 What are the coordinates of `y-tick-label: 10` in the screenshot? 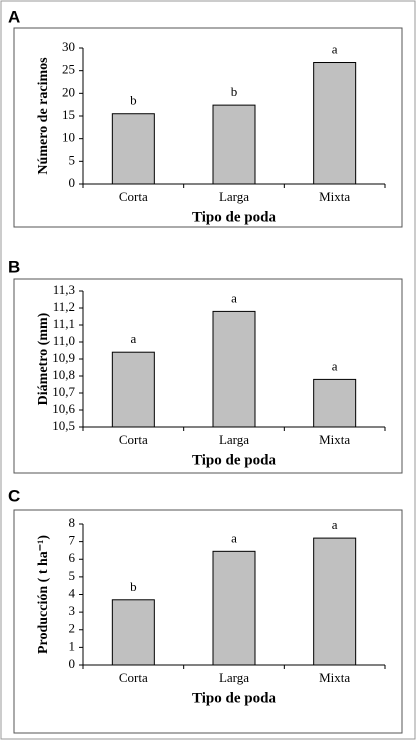 It's located at (68, 137).